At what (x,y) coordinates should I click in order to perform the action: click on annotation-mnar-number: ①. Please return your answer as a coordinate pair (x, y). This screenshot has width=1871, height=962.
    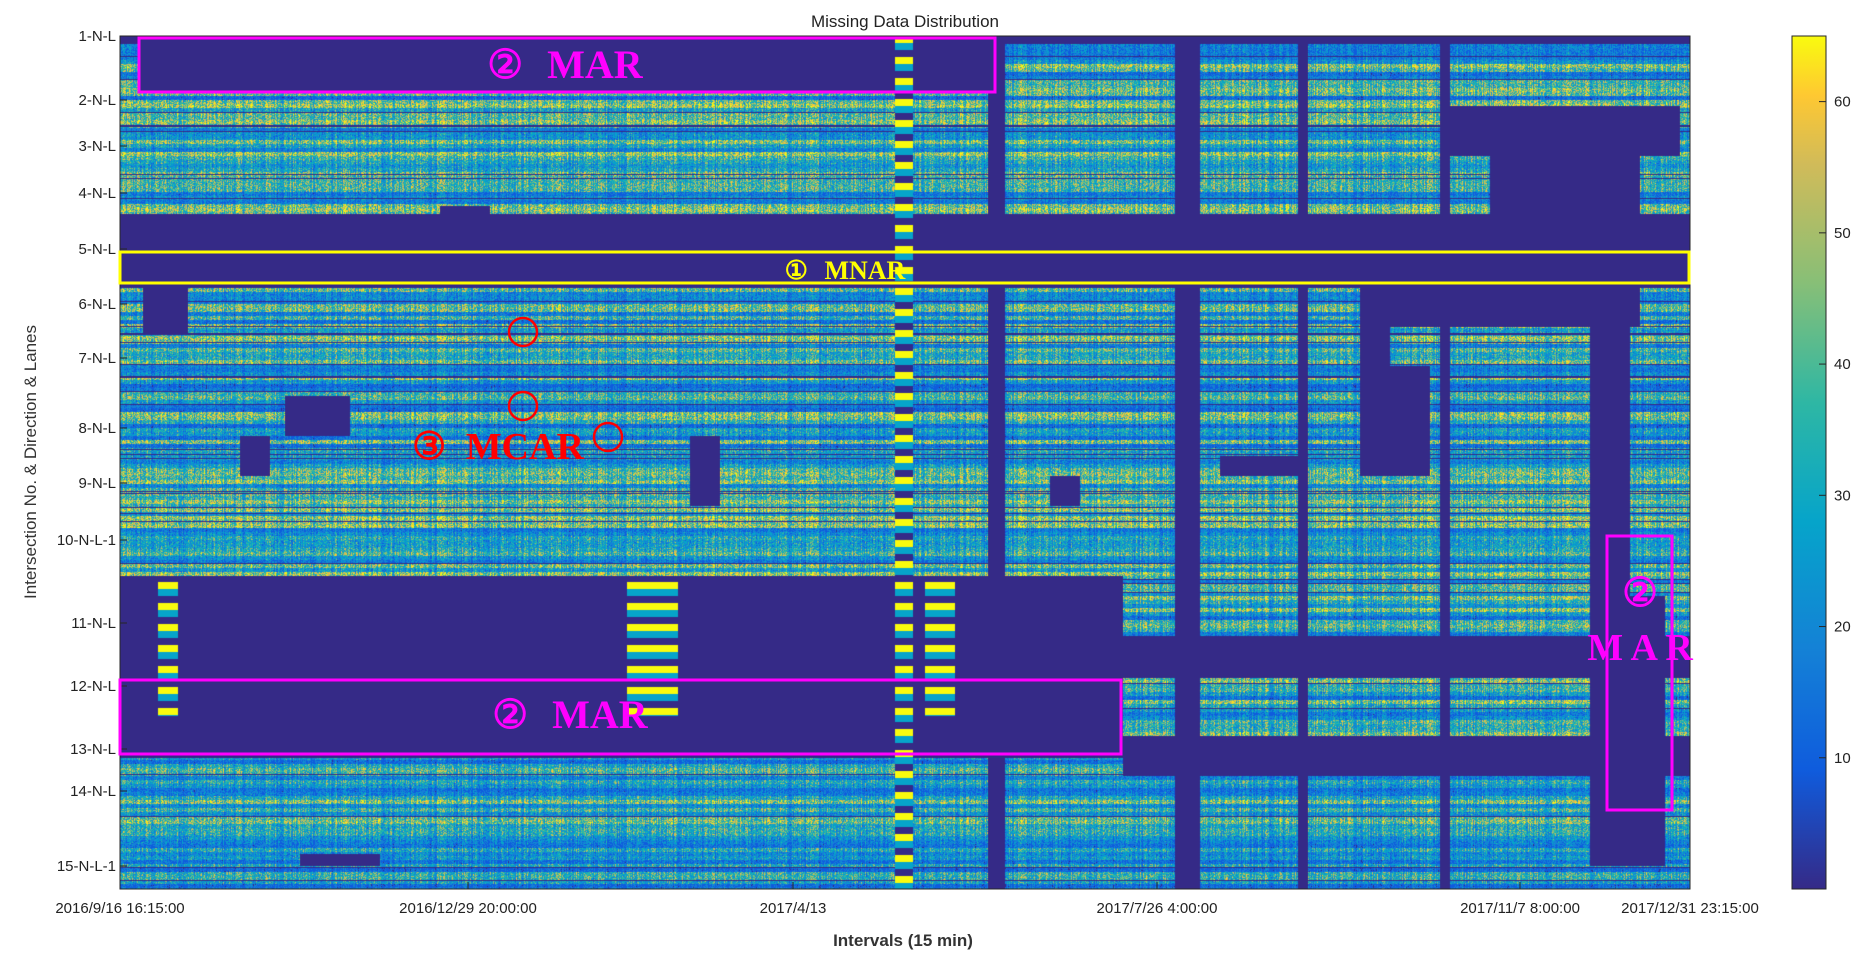
    Looking at the image, I should click on (796, 270).